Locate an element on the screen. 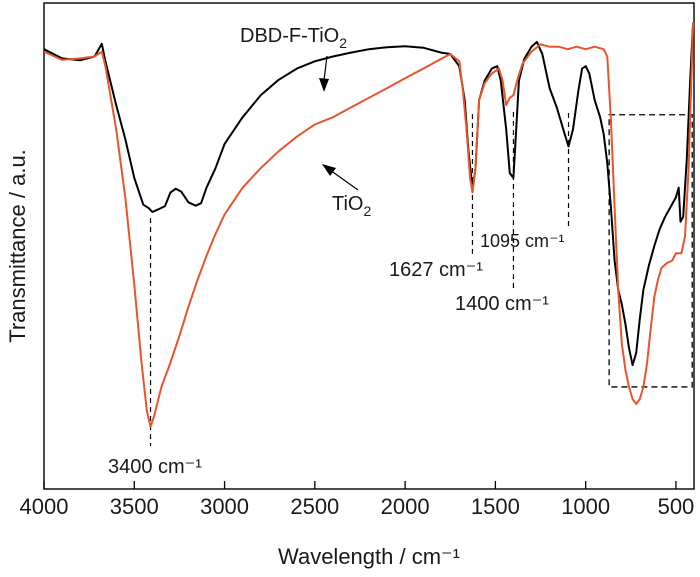  series-label-dbd: DBD-F-TiO2 is located at coordinates (293, 58).